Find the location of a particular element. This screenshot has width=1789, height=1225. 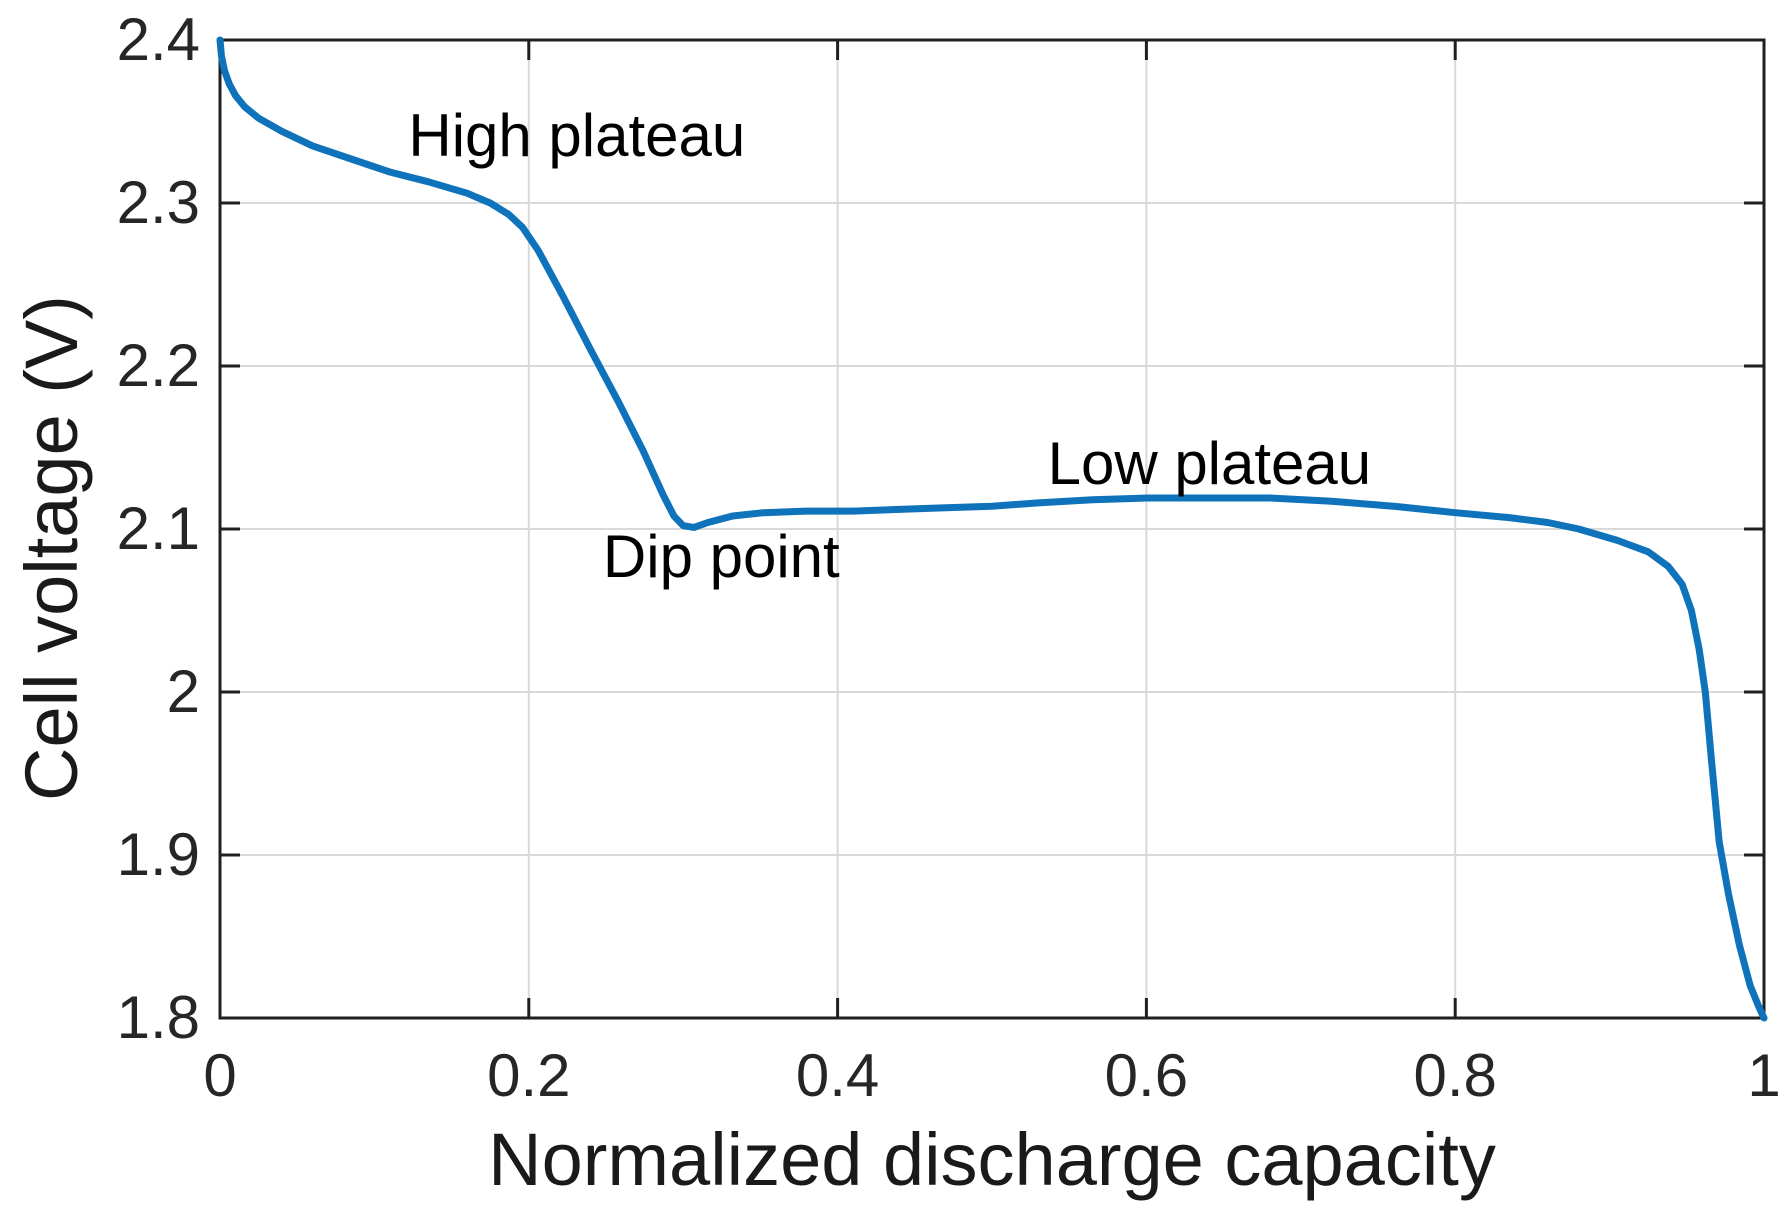

y-tick-label: 2.4 is located at coordinates (158, 39).